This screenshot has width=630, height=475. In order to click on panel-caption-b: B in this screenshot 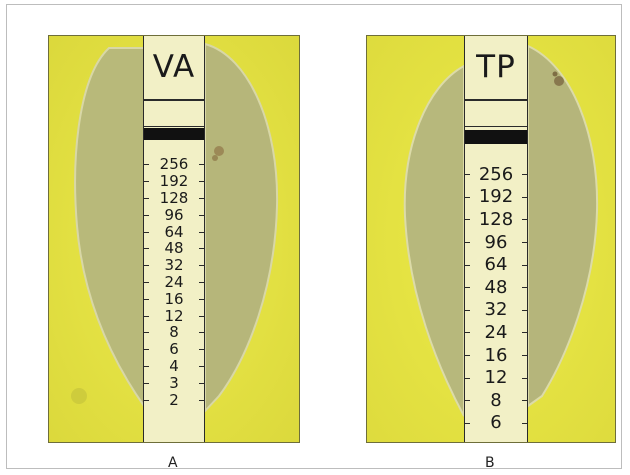, I will do `click(490, 463)`.